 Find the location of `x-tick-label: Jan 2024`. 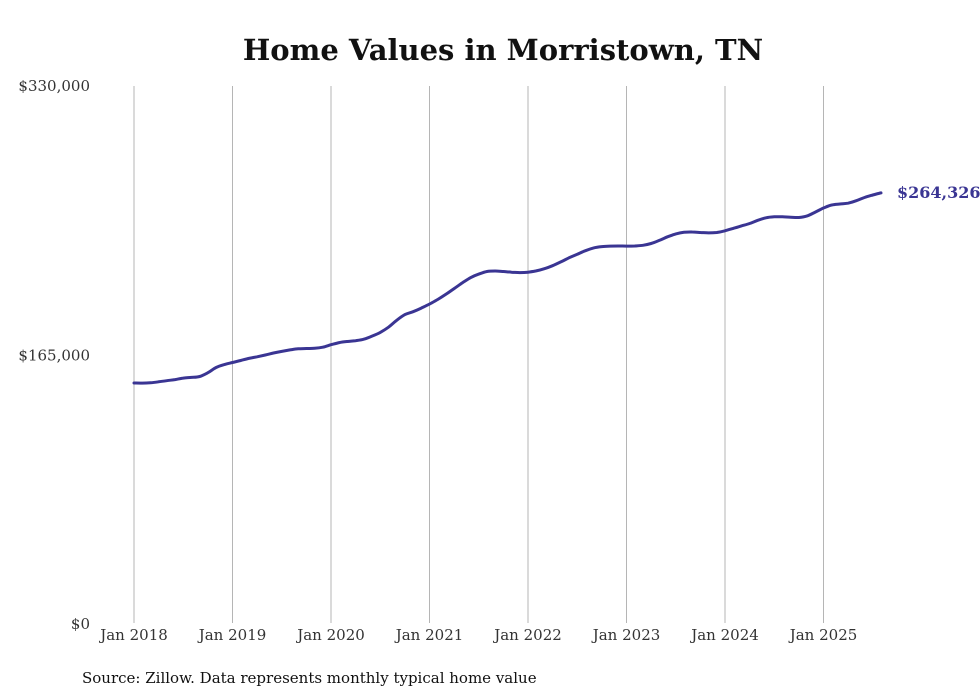

x-tick-label: Jan 2024 is located at coordinates (724, 635).